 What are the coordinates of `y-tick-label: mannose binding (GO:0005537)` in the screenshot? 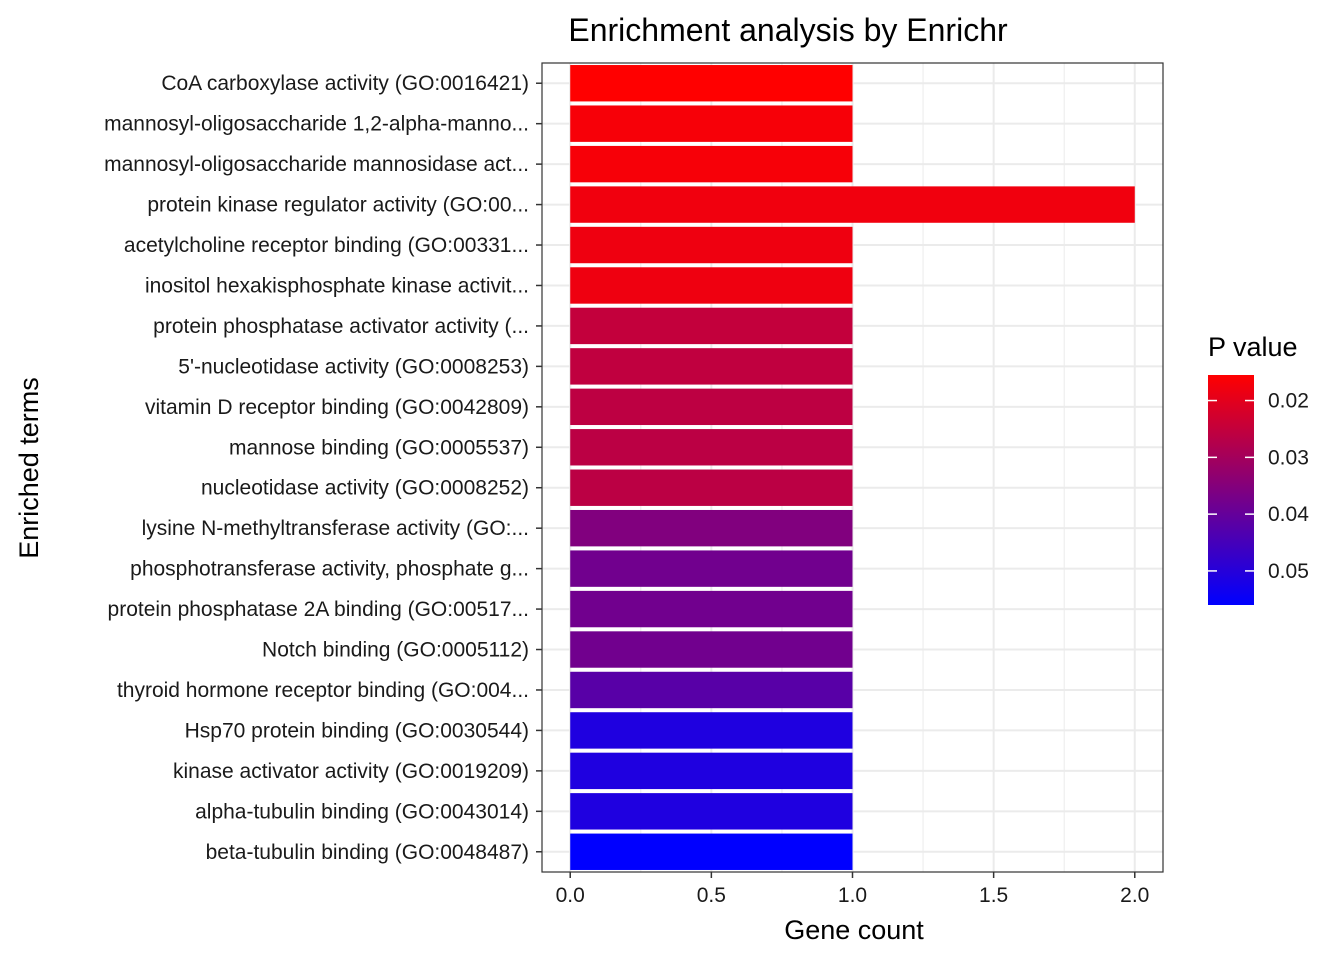 It's located at (379, 447).